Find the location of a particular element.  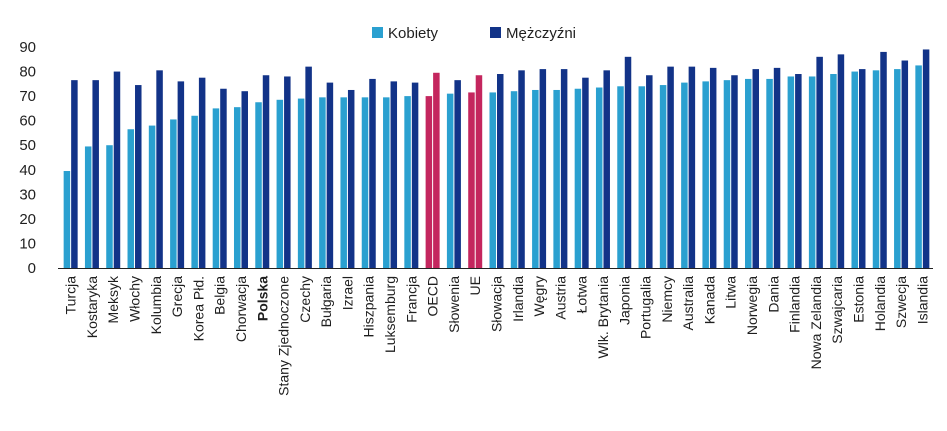

x-category-label: Kolumbia is located at coordinates (156, 305).